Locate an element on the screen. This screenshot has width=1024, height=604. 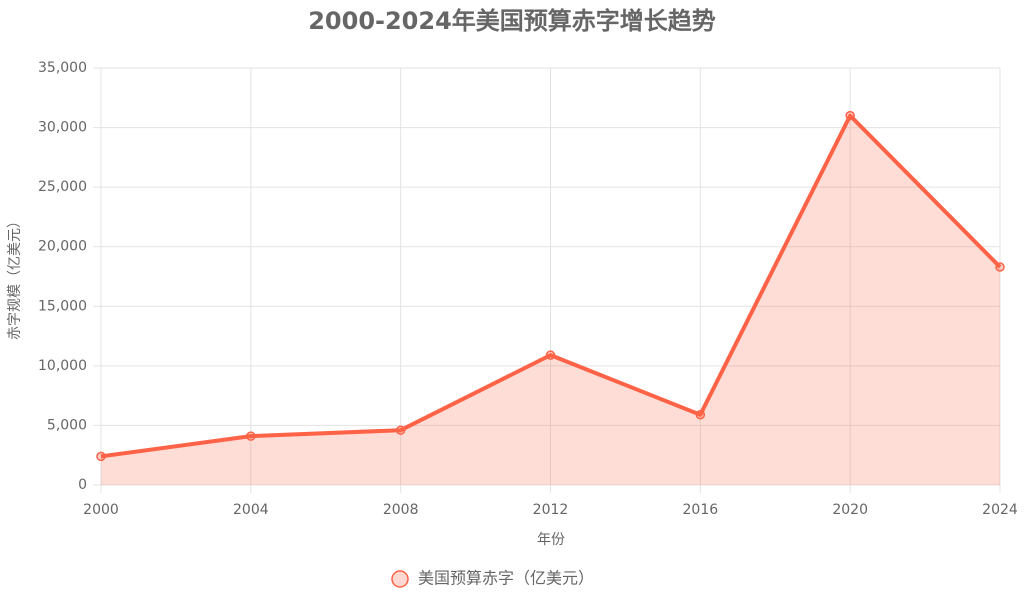
y-tick-label: 0 is located at coordinates (82, 485).